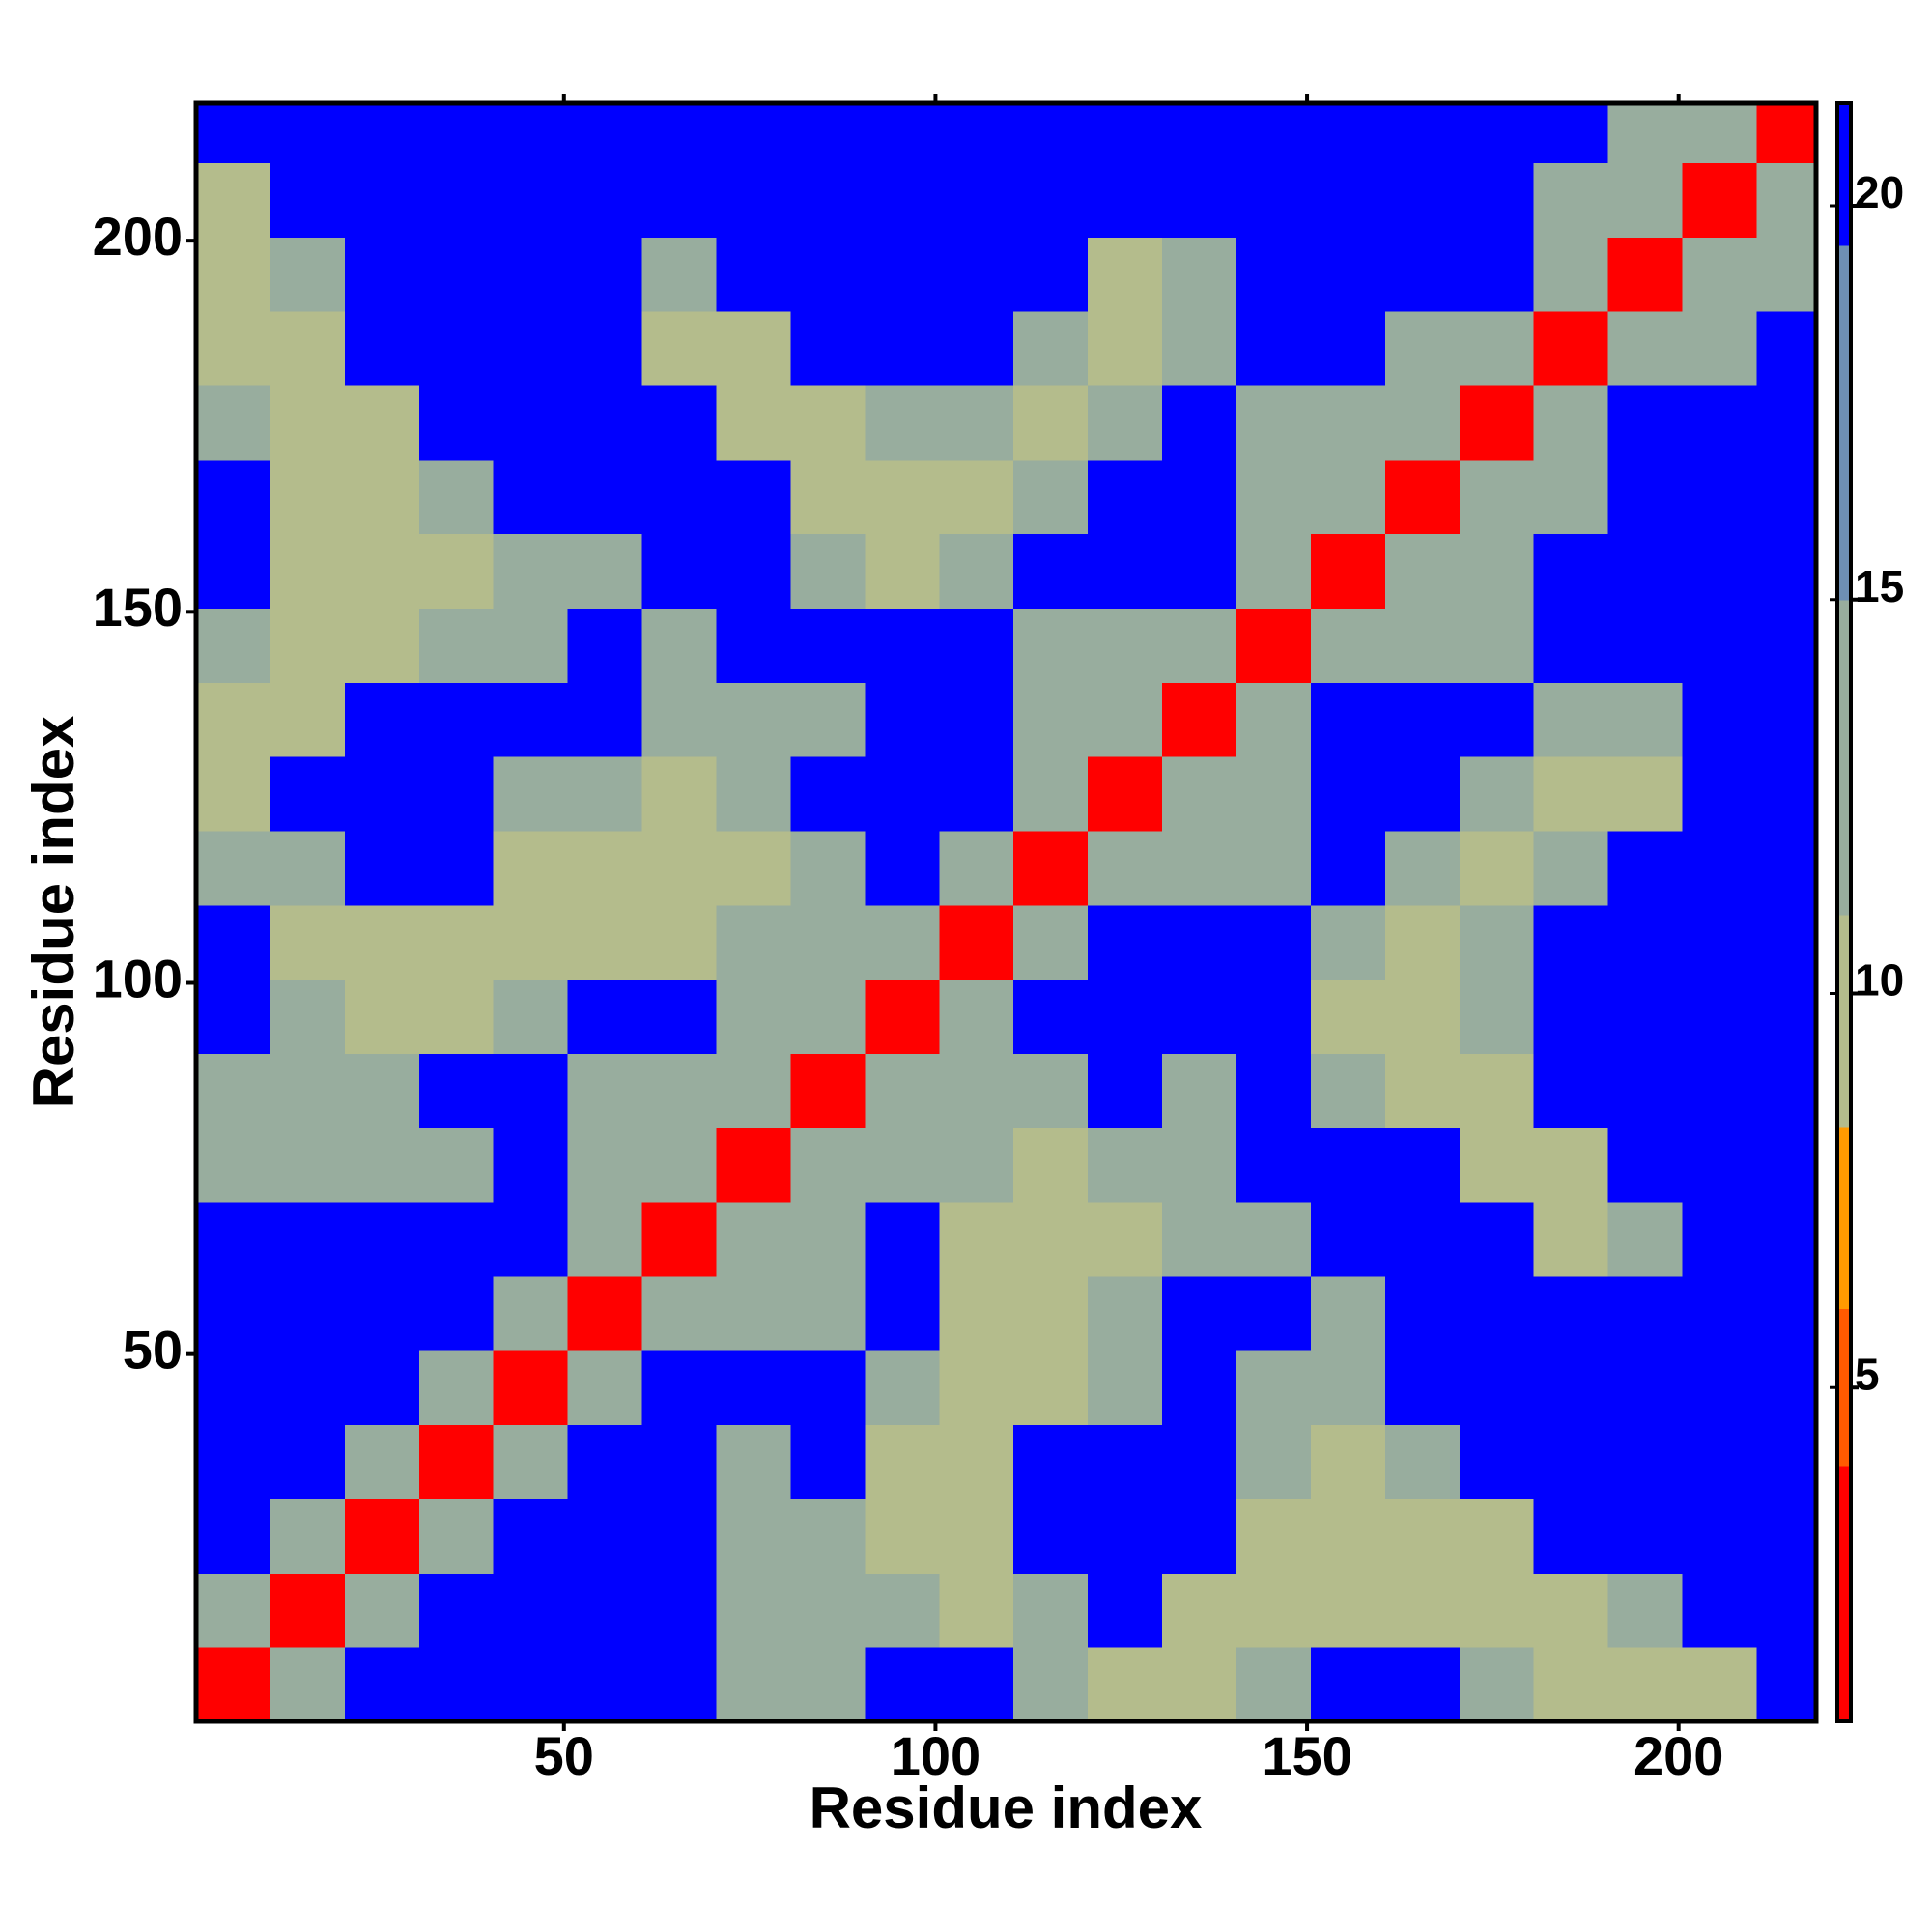 Image resolution: width=1932 pixels, height=1932 pixels. Describe the element at coordinates (564, 1755) in the screenshot. I see `x-tick-label: 50` at that location.